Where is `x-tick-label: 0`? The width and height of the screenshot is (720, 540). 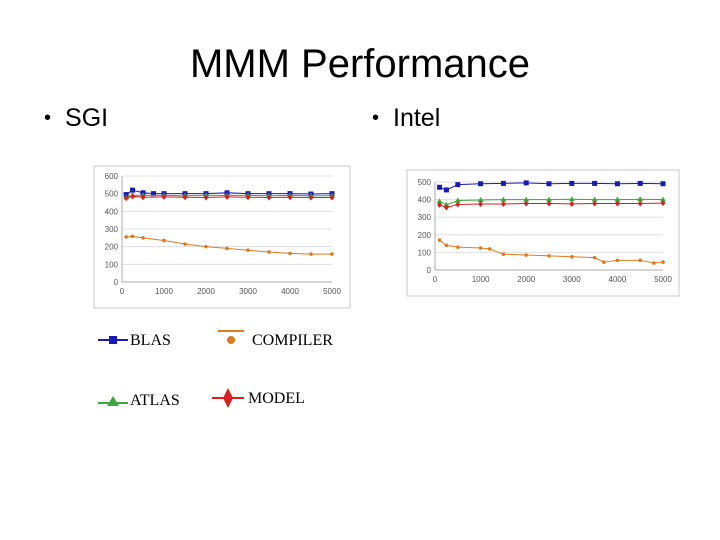
x-tick-label: 0 is located at coordinates (435, 279).